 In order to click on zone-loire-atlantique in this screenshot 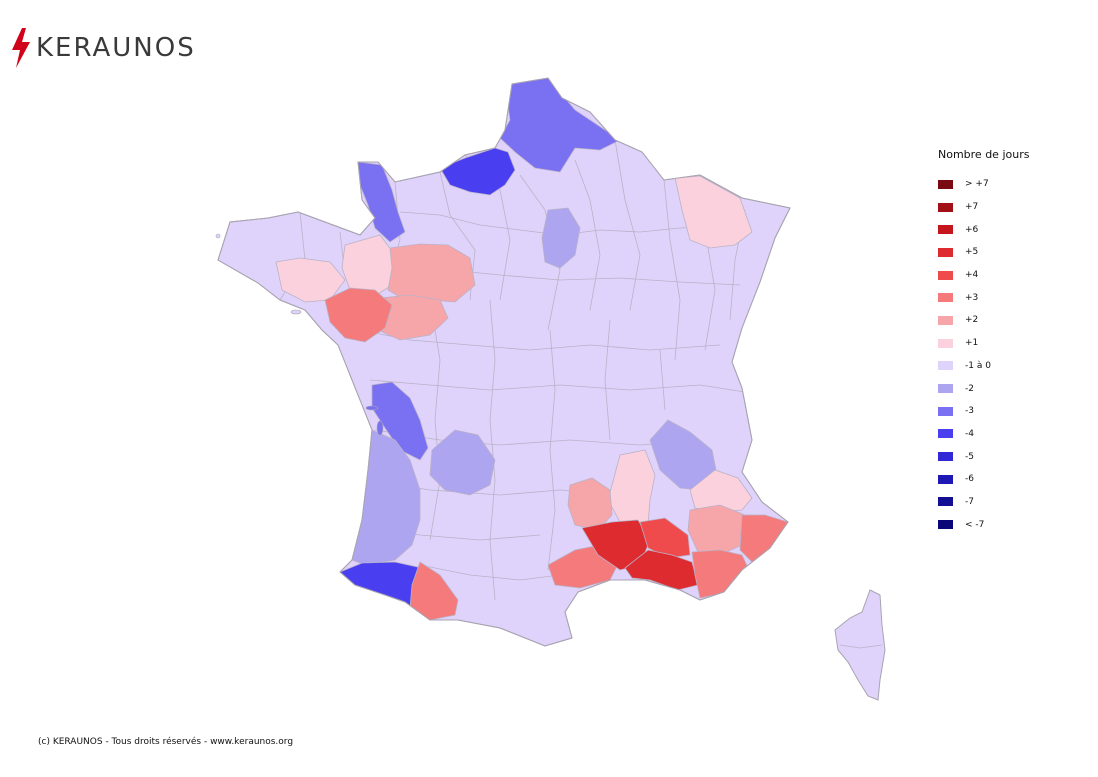, I will do `click(358, 315)`.